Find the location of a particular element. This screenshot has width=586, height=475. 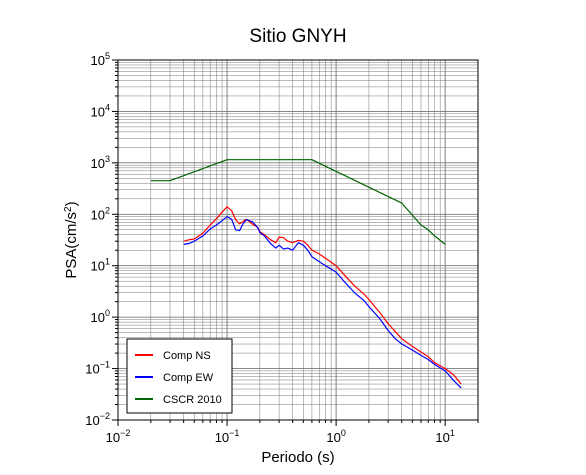

y-tick-label: 10⁰ is located at coordinates (100, 316).